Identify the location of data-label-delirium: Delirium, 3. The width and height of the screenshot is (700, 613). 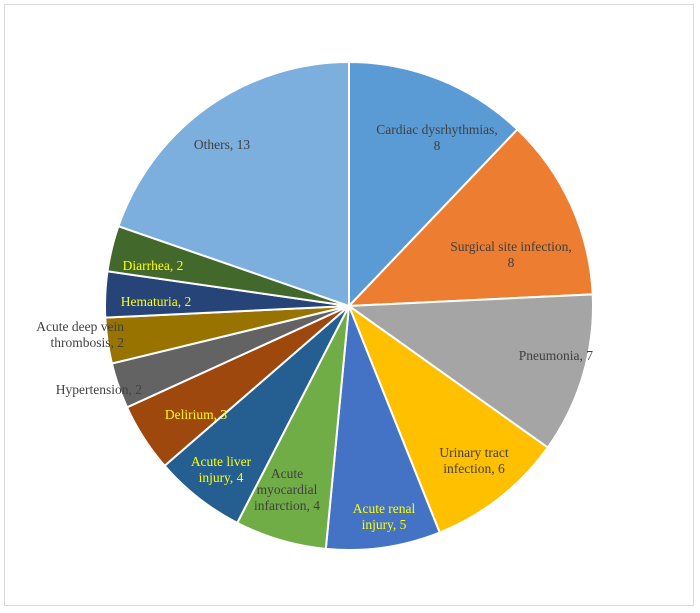
(196, 414).